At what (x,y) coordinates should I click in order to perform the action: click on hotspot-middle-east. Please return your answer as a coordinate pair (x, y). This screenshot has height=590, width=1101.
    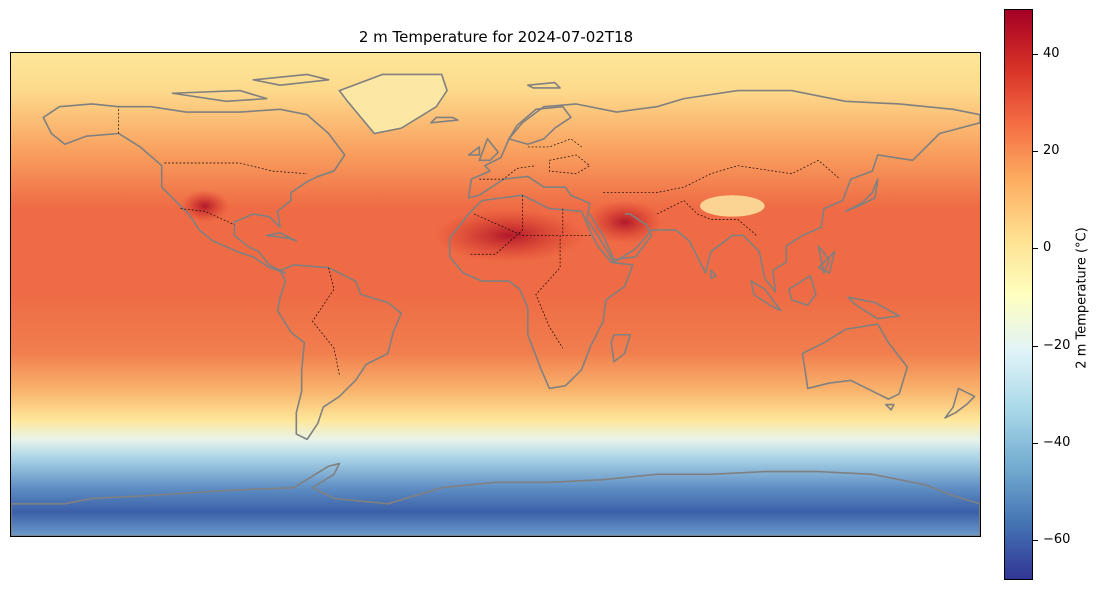
    Looking at the image, I should click on (625, 222).